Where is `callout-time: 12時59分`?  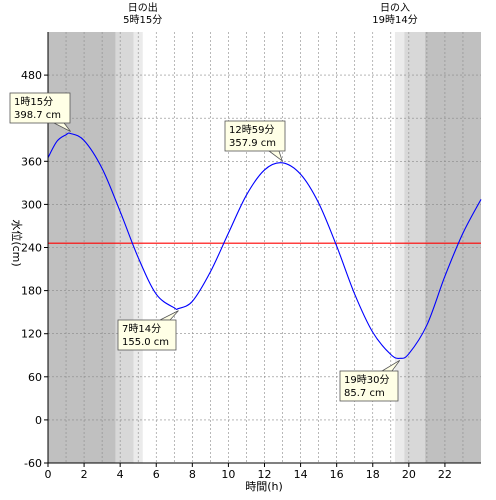
callout-time: 12時59分 is located at coordinates (251, 130).